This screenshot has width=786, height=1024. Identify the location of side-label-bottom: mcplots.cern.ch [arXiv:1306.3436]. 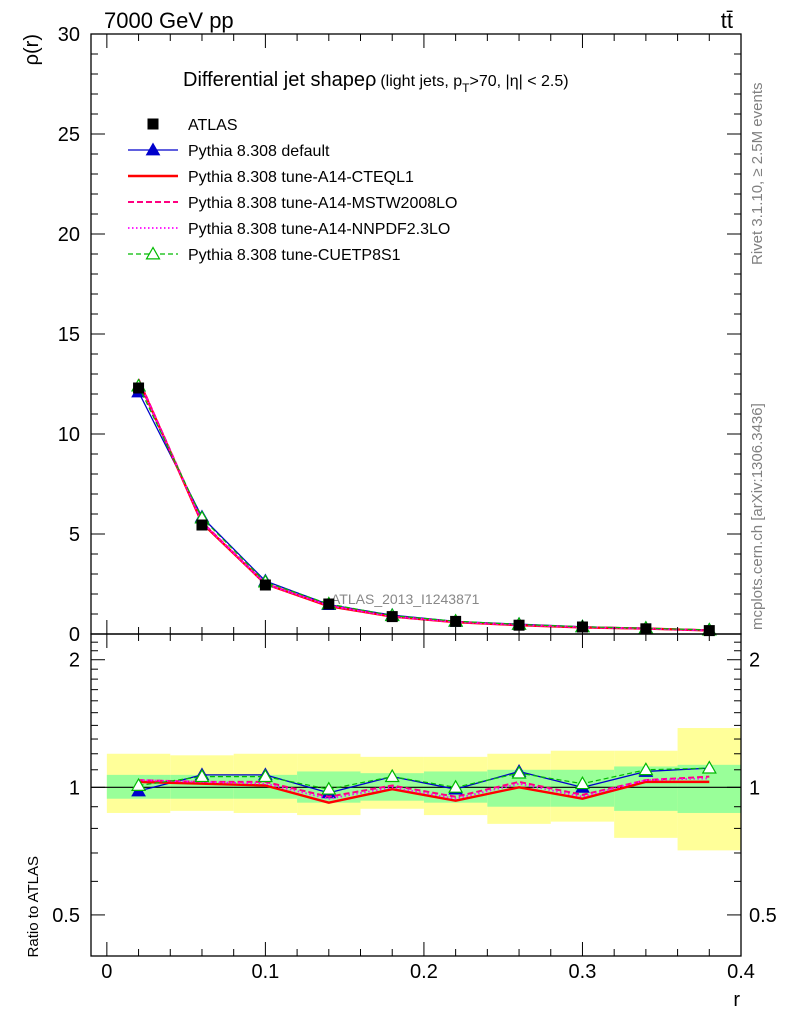
(757, 516).